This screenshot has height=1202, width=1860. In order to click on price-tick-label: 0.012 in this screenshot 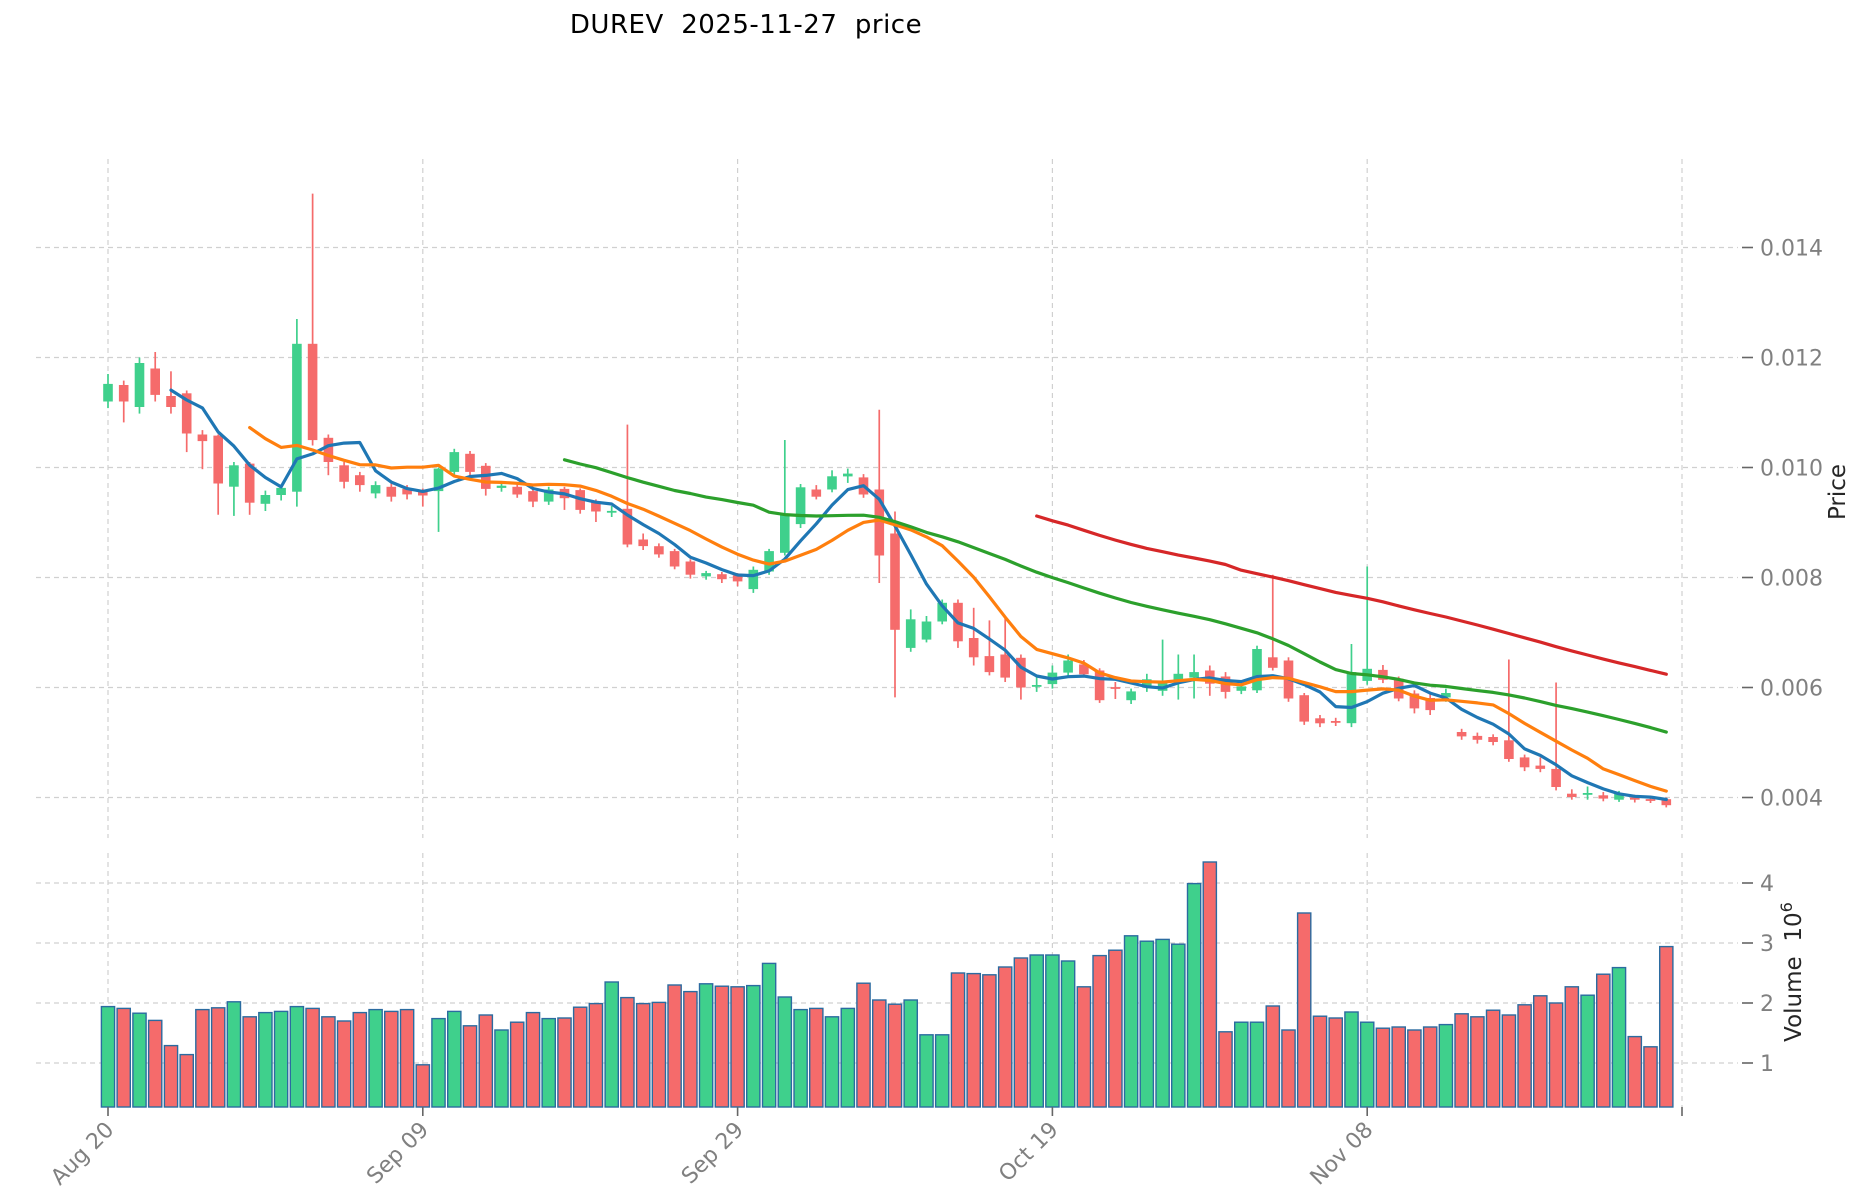, I will do `click(1791, 359)`.